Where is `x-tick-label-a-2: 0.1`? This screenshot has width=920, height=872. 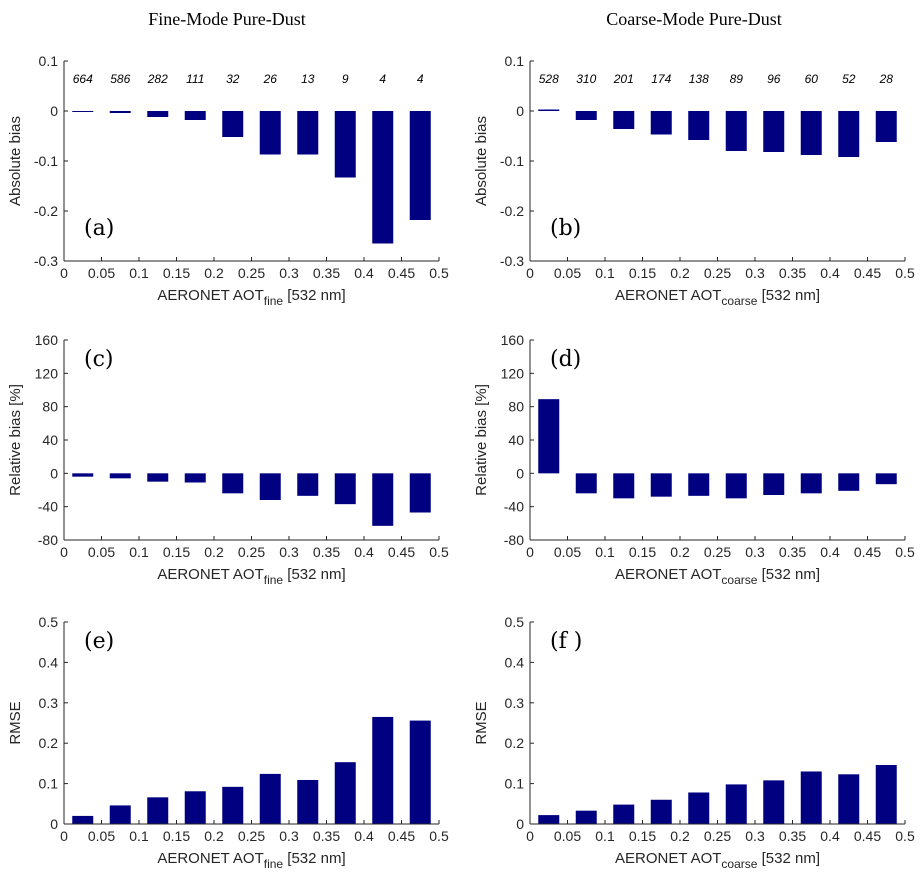 x-tick-label-a-2: 0.1 is located at coordinates (139, 273).